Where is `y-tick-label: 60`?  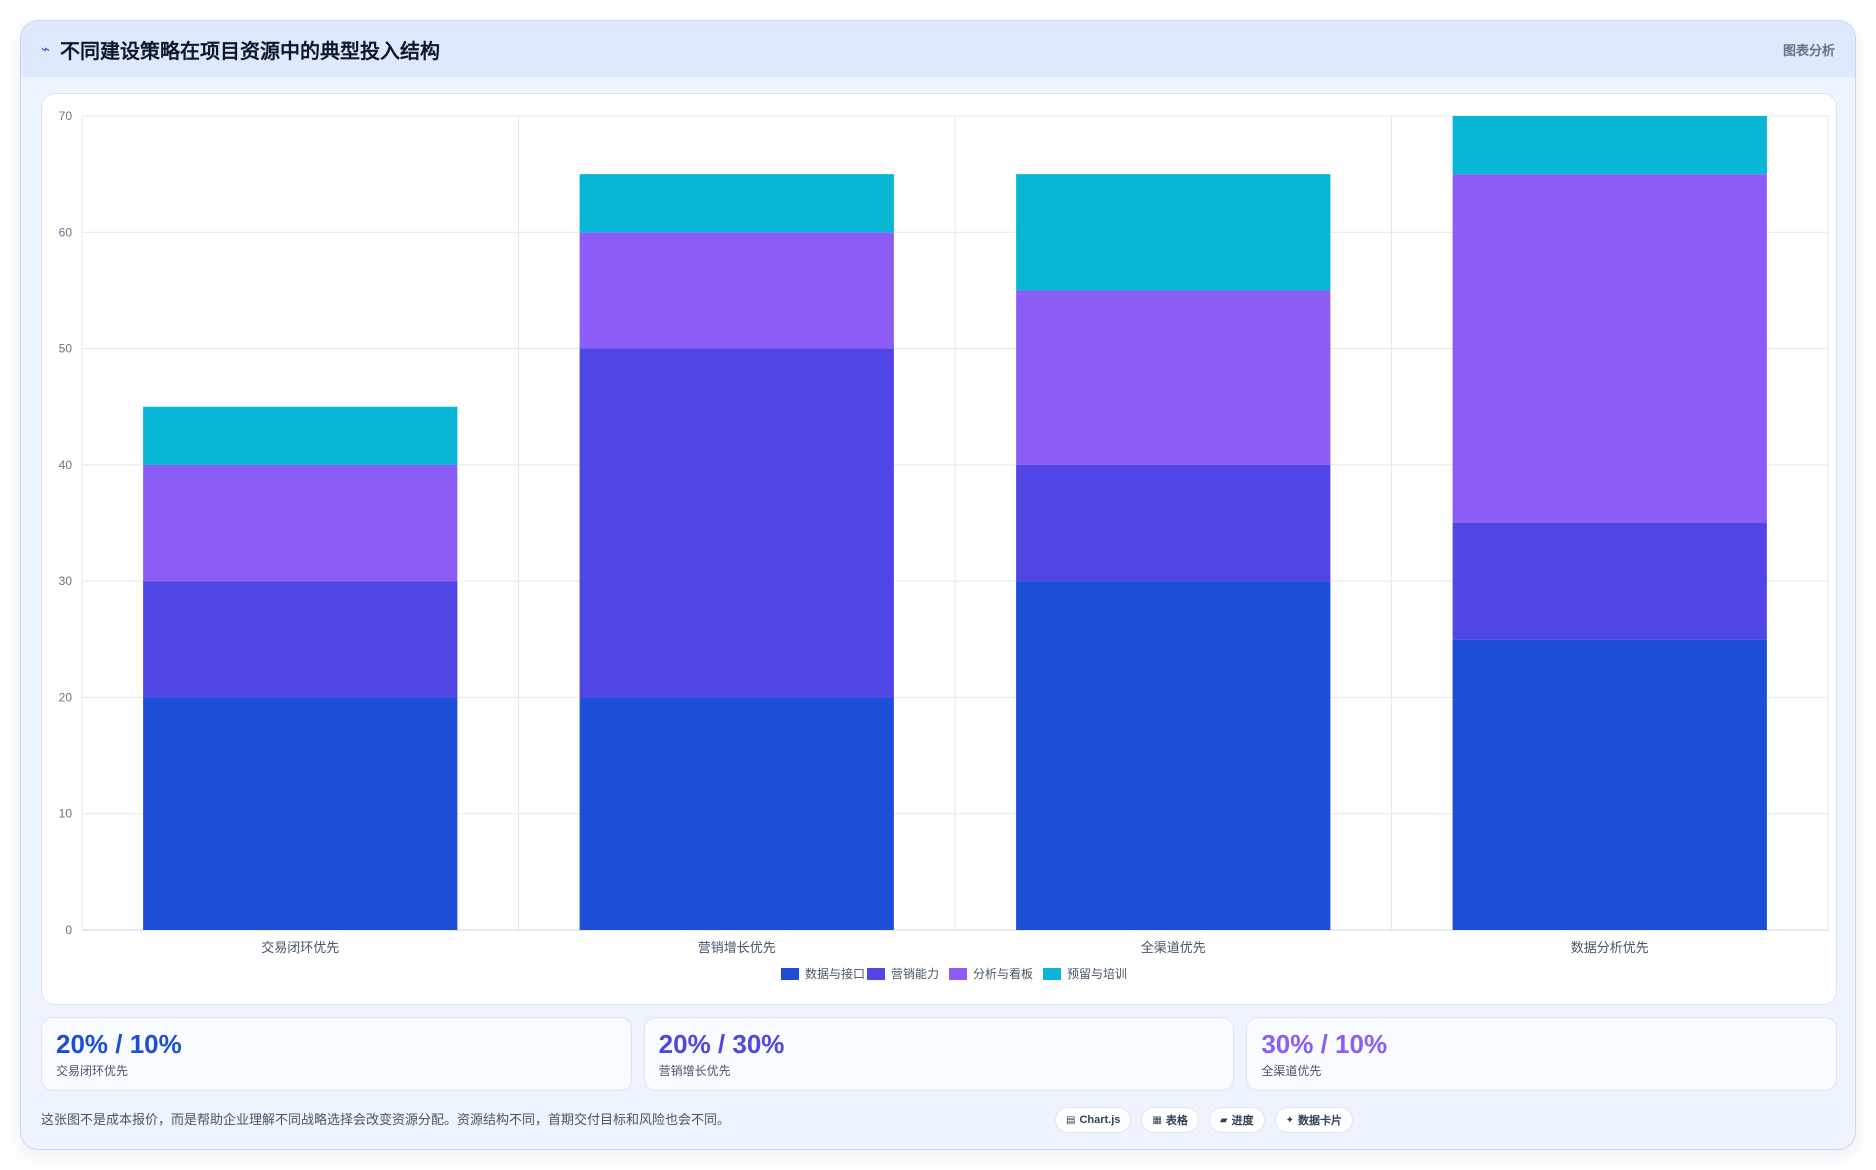 y-tick-label: 60 is located at coordinates (66, 232).